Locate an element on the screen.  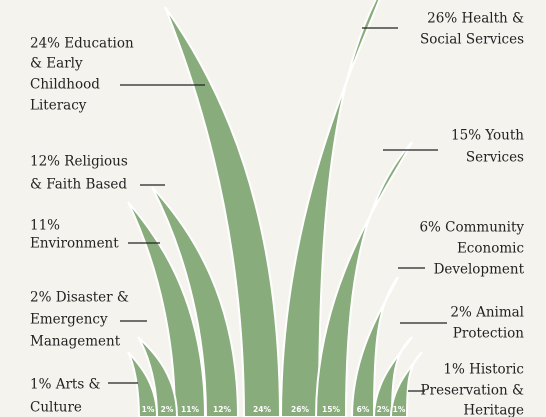
value-label: 26% is located at coordinates (300, 409).